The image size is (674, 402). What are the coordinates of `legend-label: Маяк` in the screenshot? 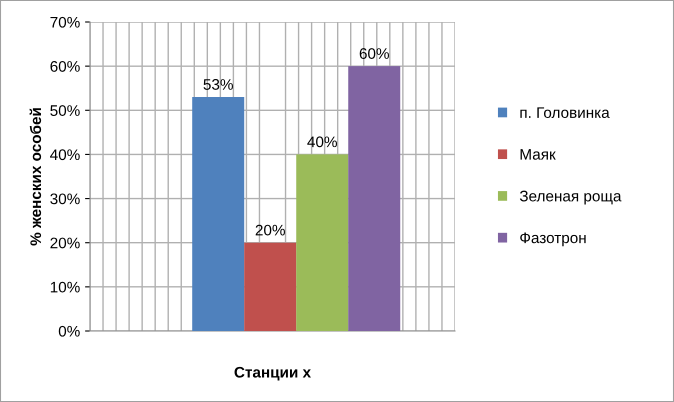 It's located at (538, 154).